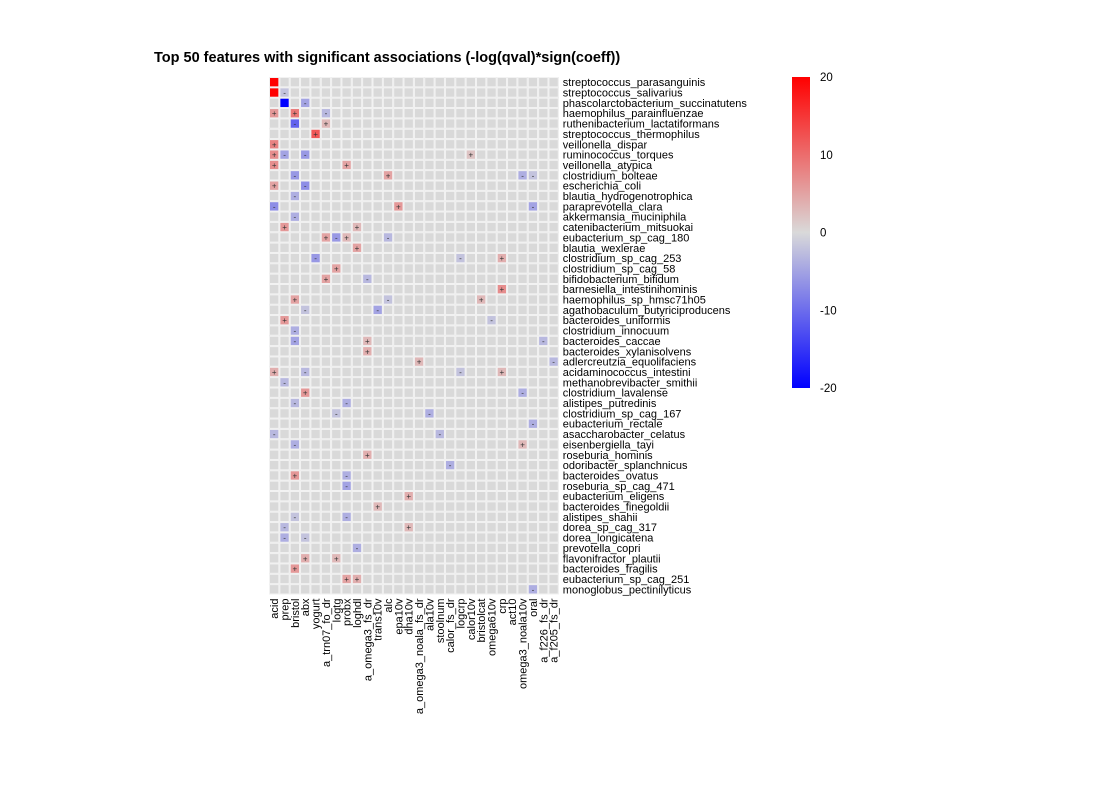  Describe the element at coordinates (472, 619) in the screenshot. I see `column-label: calor10v` at that location.